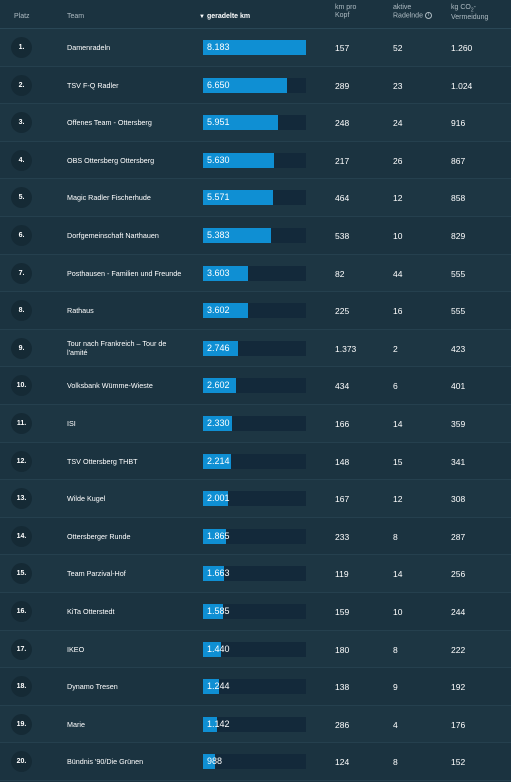 The width and height of the screenshot is (511, 782). I want to click on sort-desc-icon: ▼, so click(202, 17).